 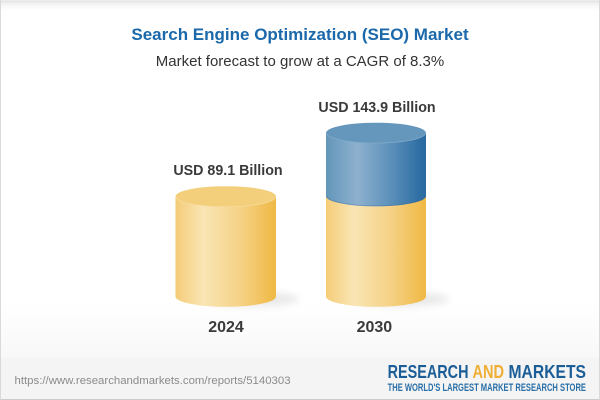 What do you see at coordinates (548, 371) in the screenshot?
I see `svg-text: MARKETS` at bounding box center [548, 371].